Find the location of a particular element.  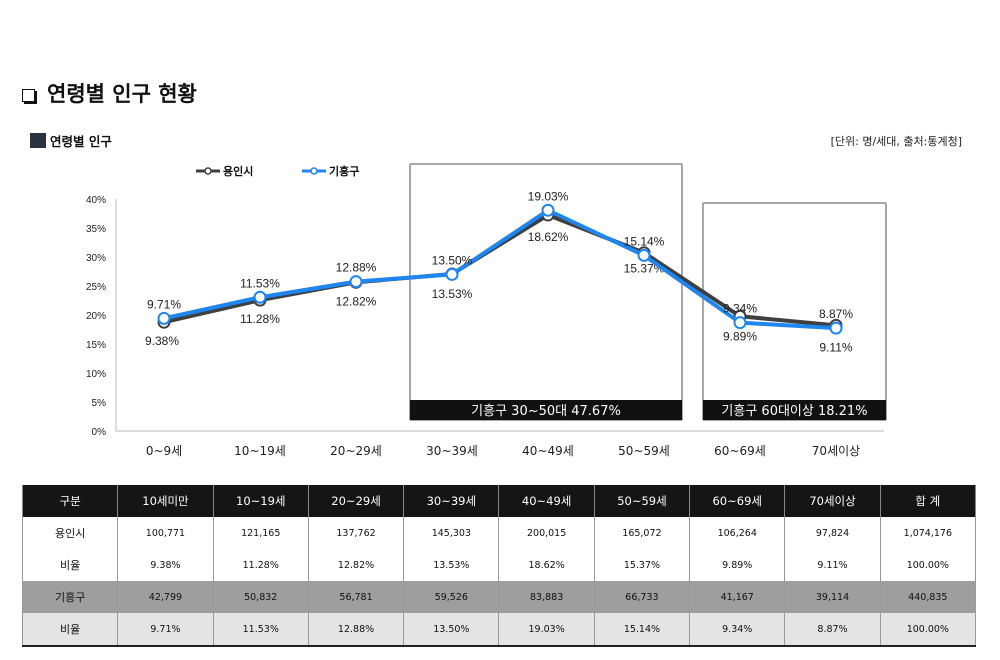

table-cell: 9.34% is located at coordinates (737, 630).